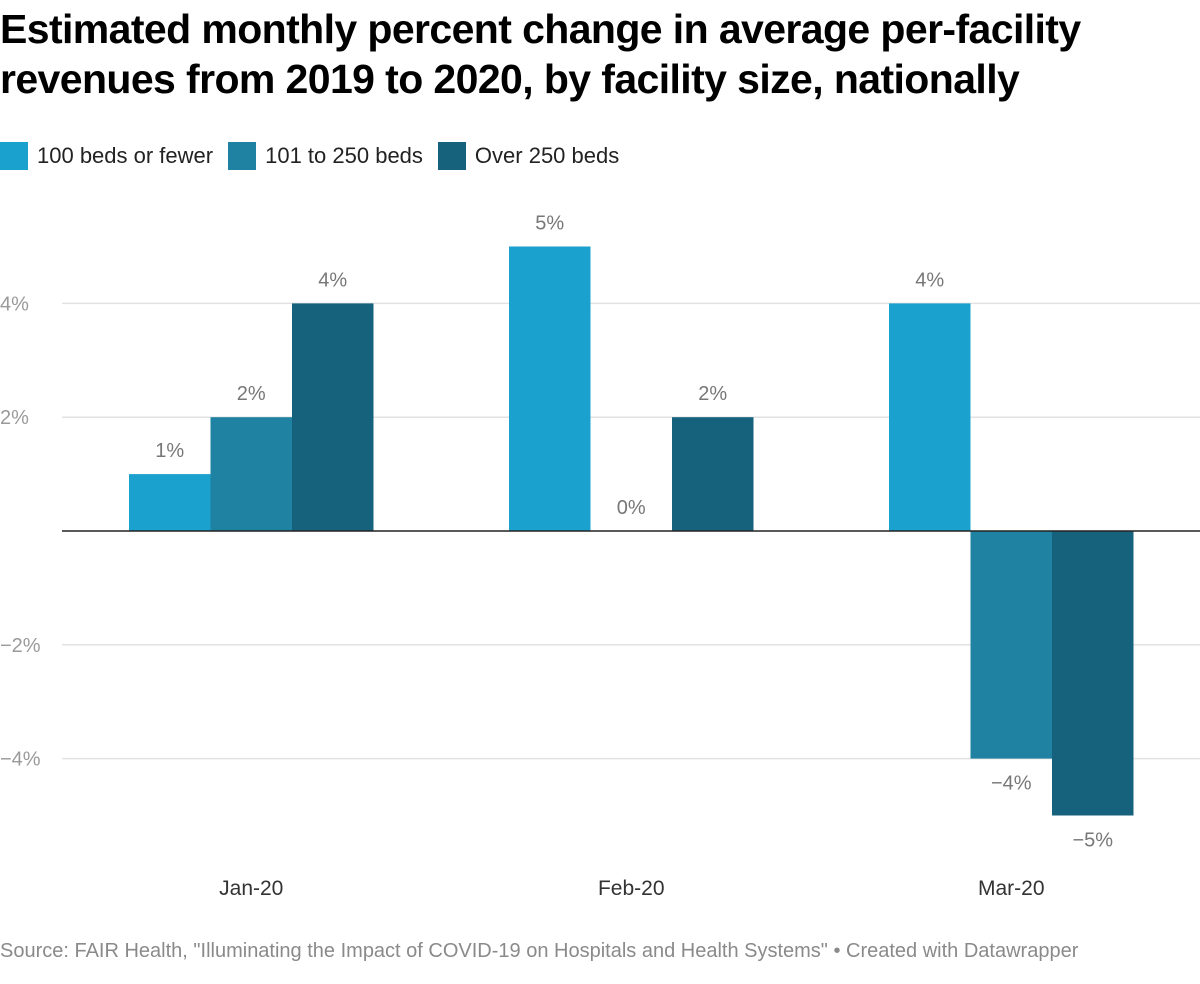  I want to click on legend-swatch-medium, so click(242, 156).